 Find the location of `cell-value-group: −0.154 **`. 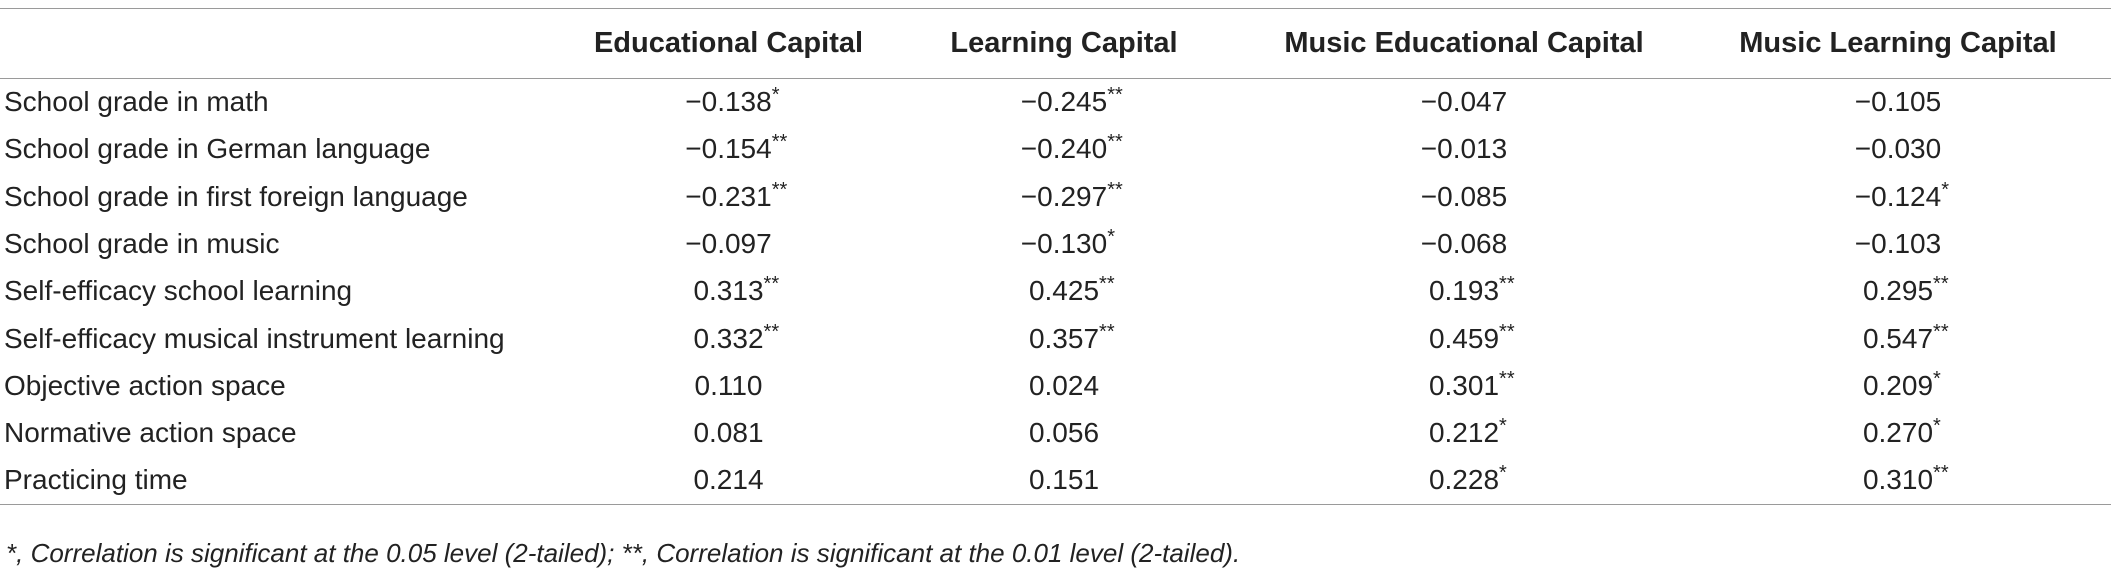

cell-value-group: −0.154 ** is located at coordinates (736, 148).